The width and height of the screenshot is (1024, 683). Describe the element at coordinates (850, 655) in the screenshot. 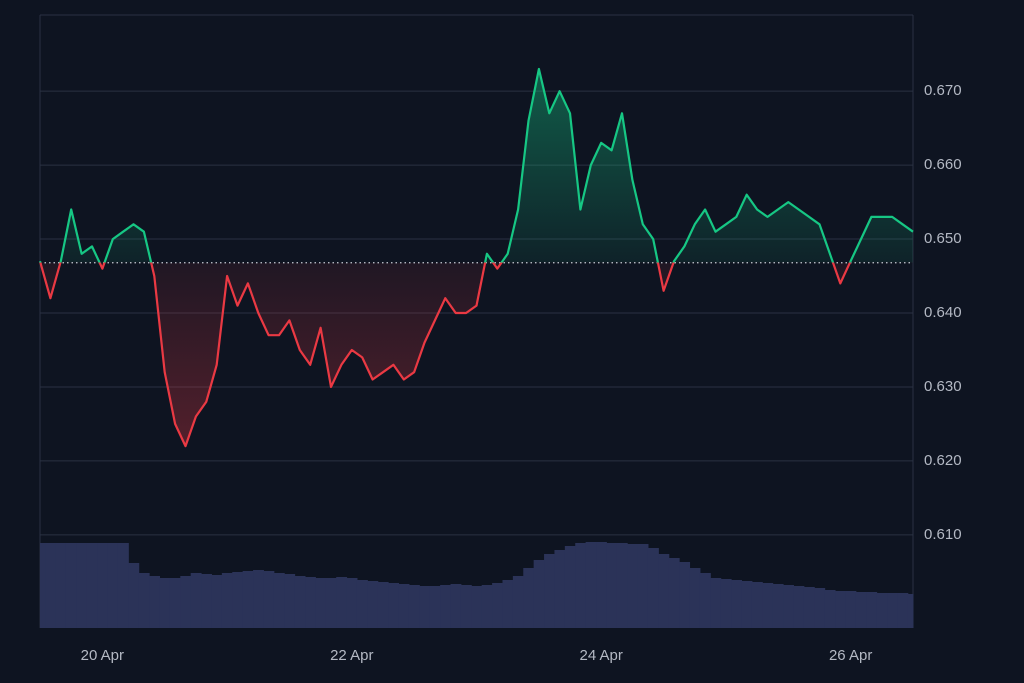

I see `x-tick-label: 26 Apr` at that location.